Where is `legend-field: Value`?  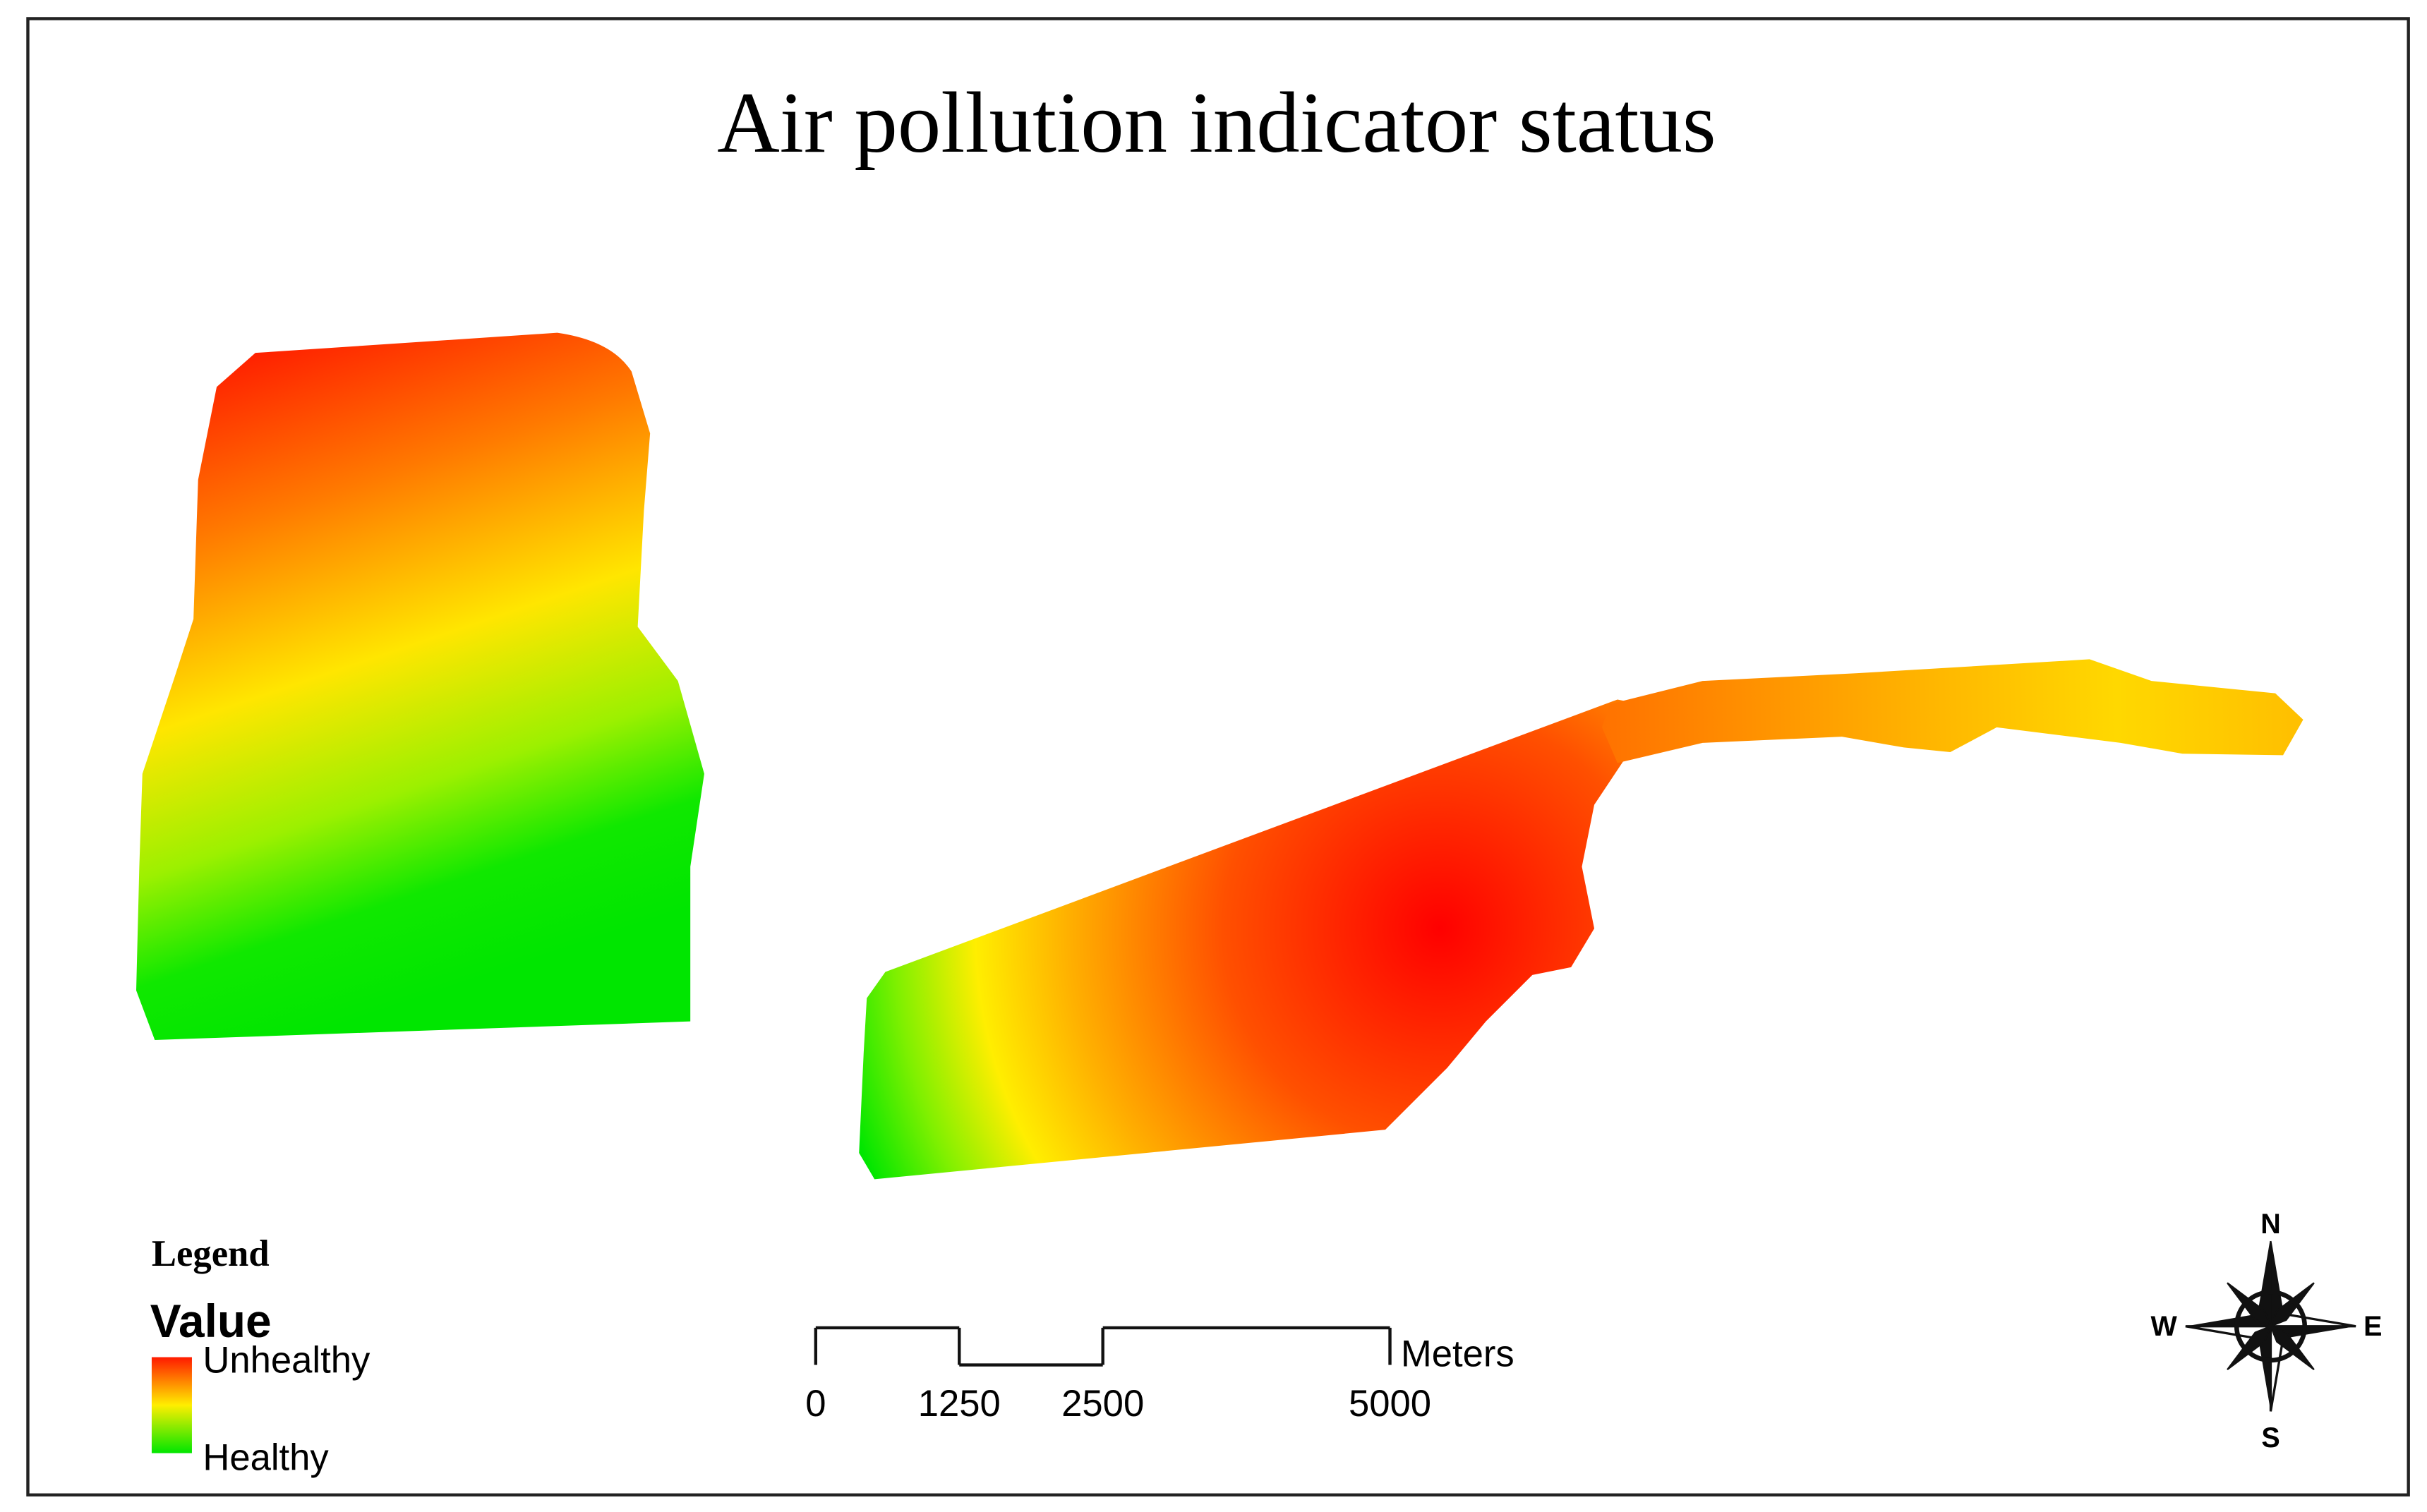
legend-field: Value is located at coordinates (211, 1321).